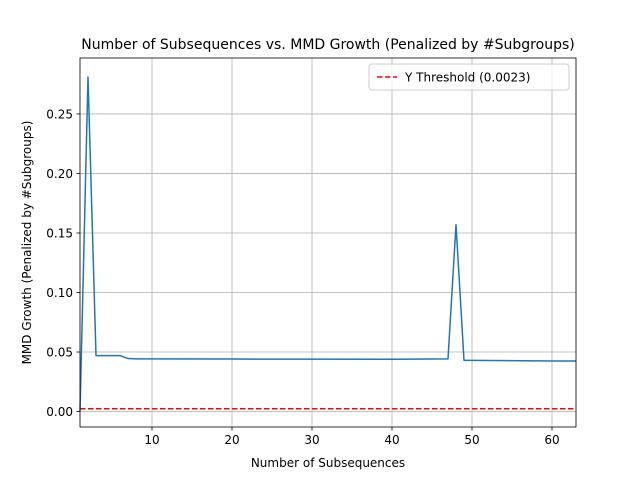  Describe the element at coordinates (311, 440) in the screenshot. I see `x-tick-label: 30` at that location.